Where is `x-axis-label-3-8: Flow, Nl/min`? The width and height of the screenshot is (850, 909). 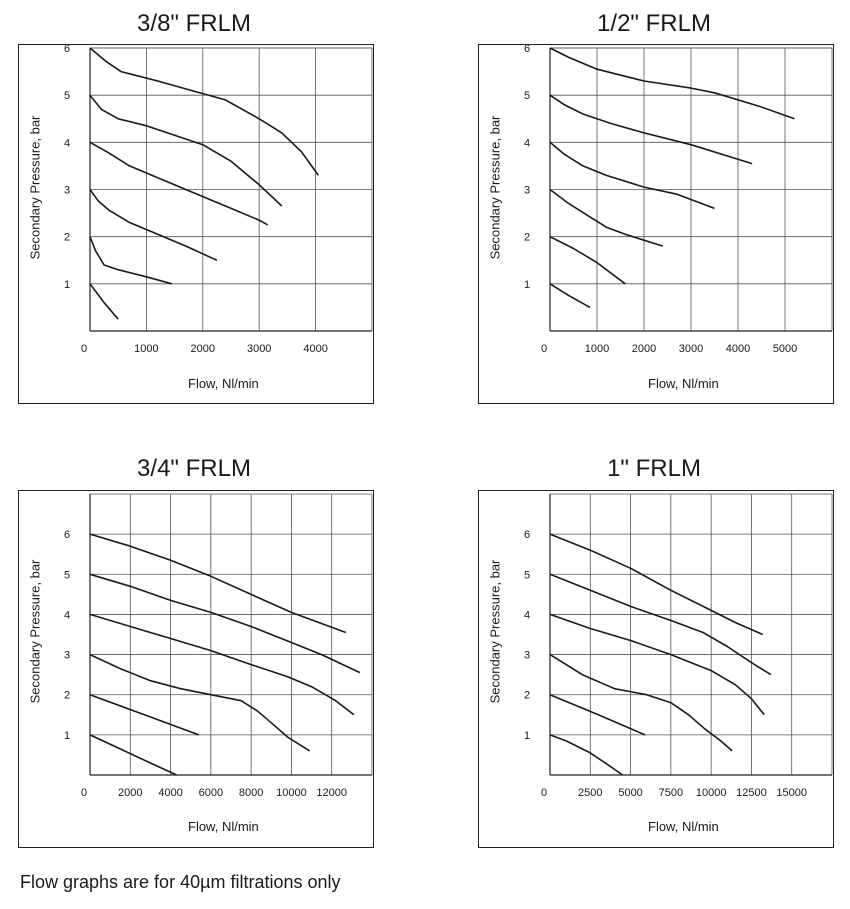
x-axis-label-3-8: Flow, Nl/min is located at coordinates (223, 383).